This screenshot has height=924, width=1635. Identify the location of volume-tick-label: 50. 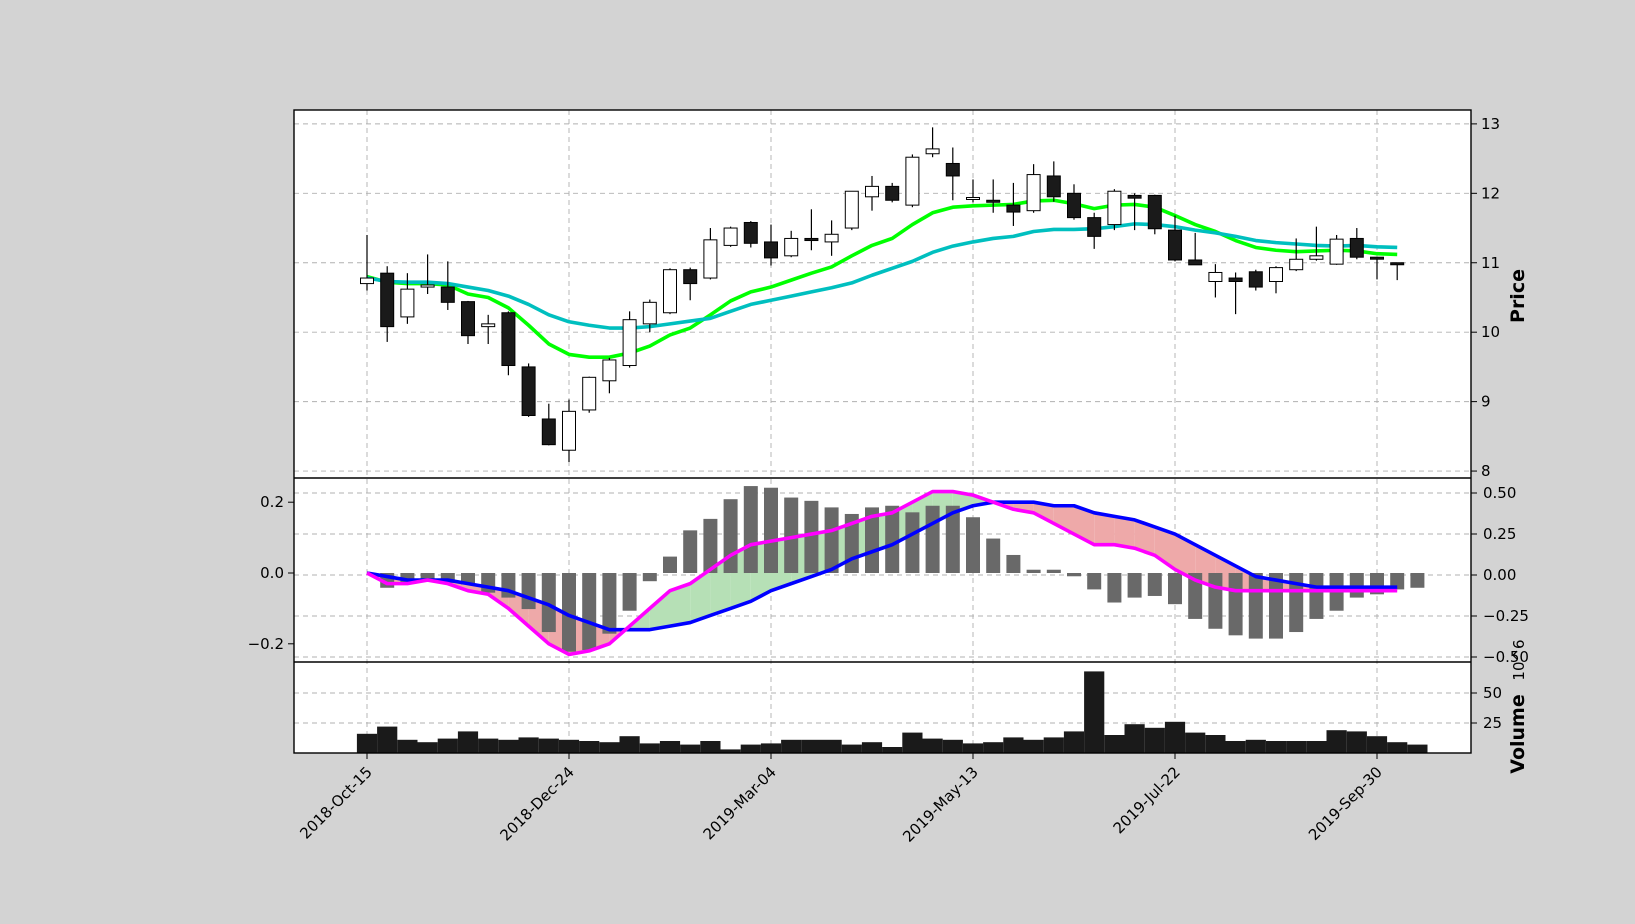
(1492, 693).